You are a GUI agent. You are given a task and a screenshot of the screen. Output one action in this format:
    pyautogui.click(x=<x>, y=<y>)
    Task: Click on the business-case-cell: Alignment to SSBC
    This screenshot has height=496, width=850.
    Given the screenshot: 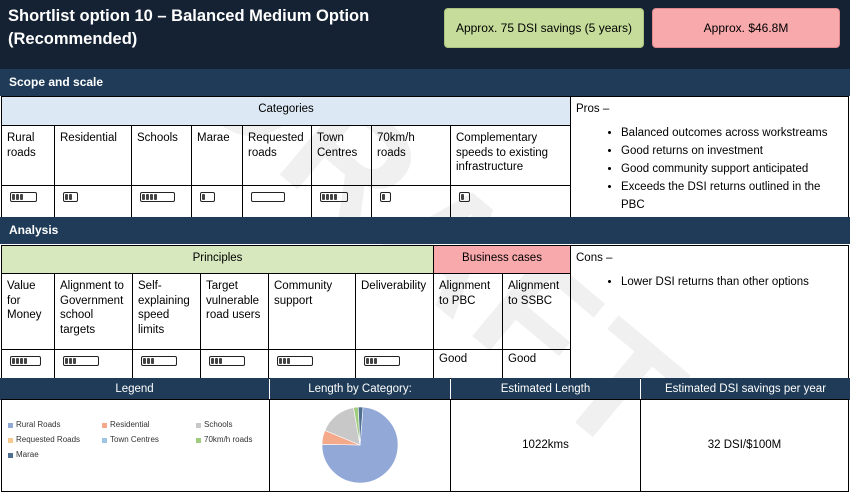 What is the action you would take?
    pyautogui.click(x=536, y=311)
    